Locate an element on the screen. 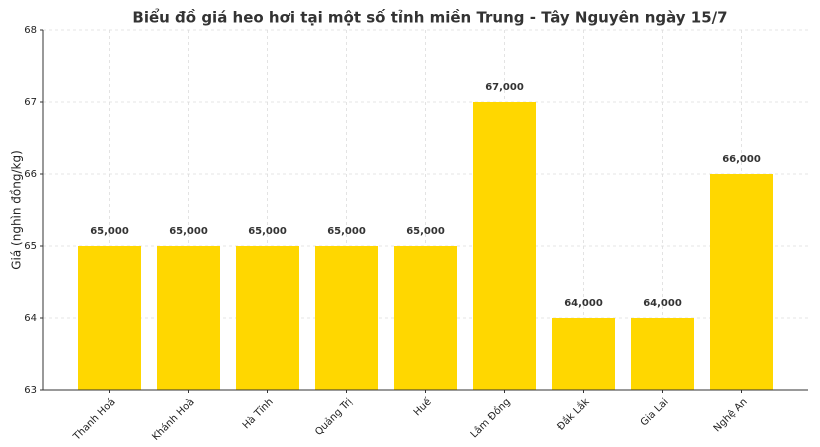  x-tick-label: Gia Lai is located at coordinates (655, 412).